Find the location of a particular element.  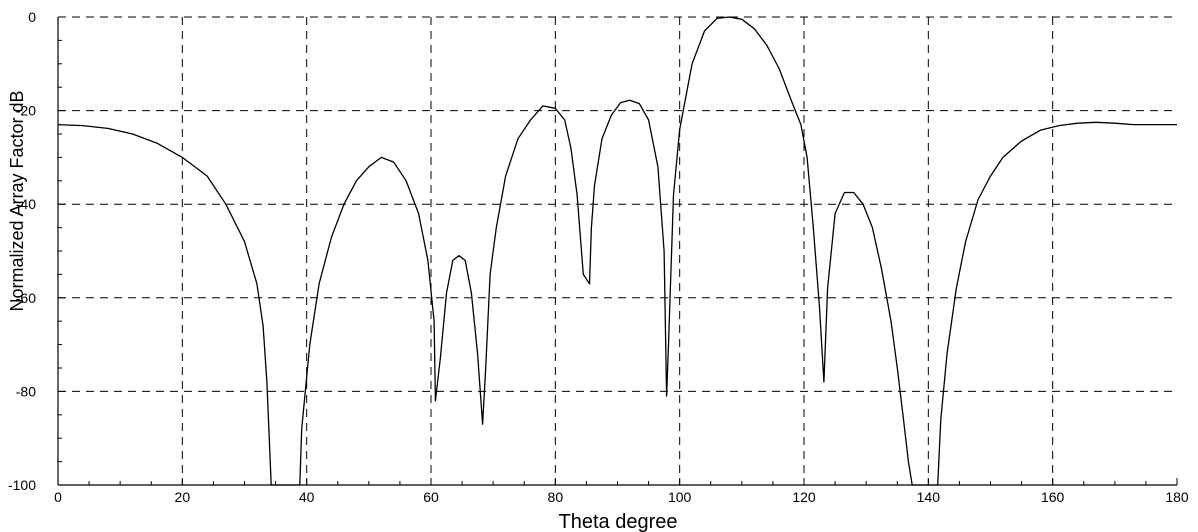

x-tick-label: 140 is located at coordinates (929, 497).